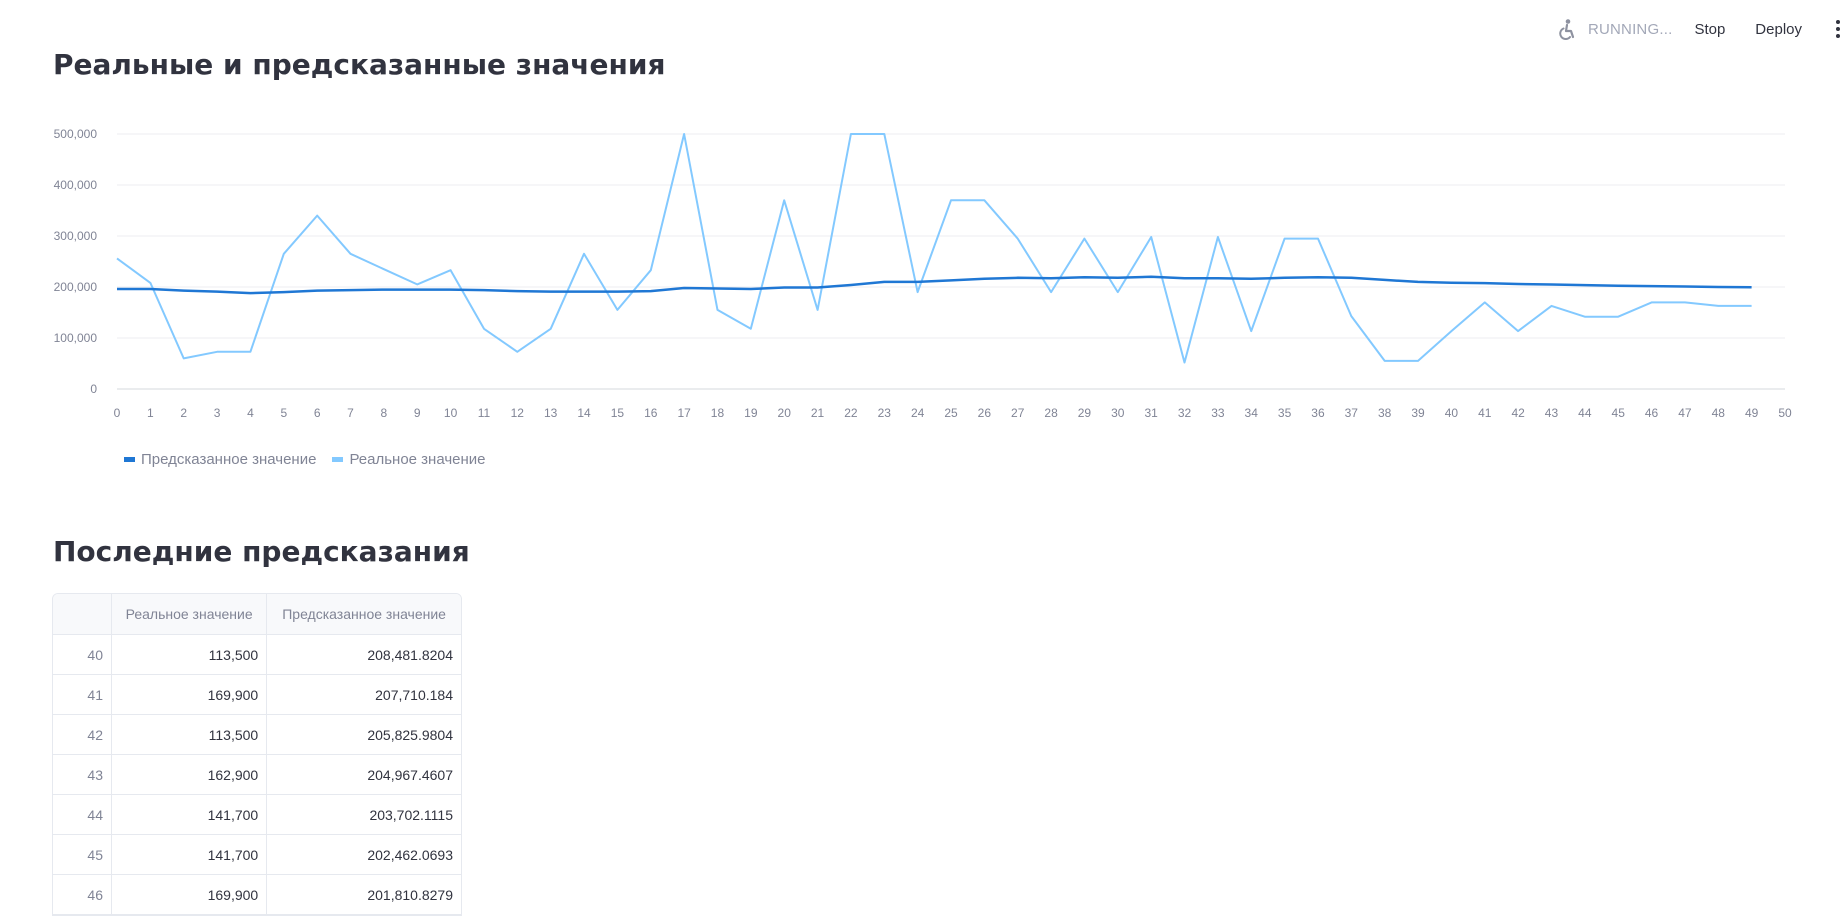 The width and height of the screenshot is (1844, 916). I want to click on deploy-button: Deploy, so click(1778, 29).